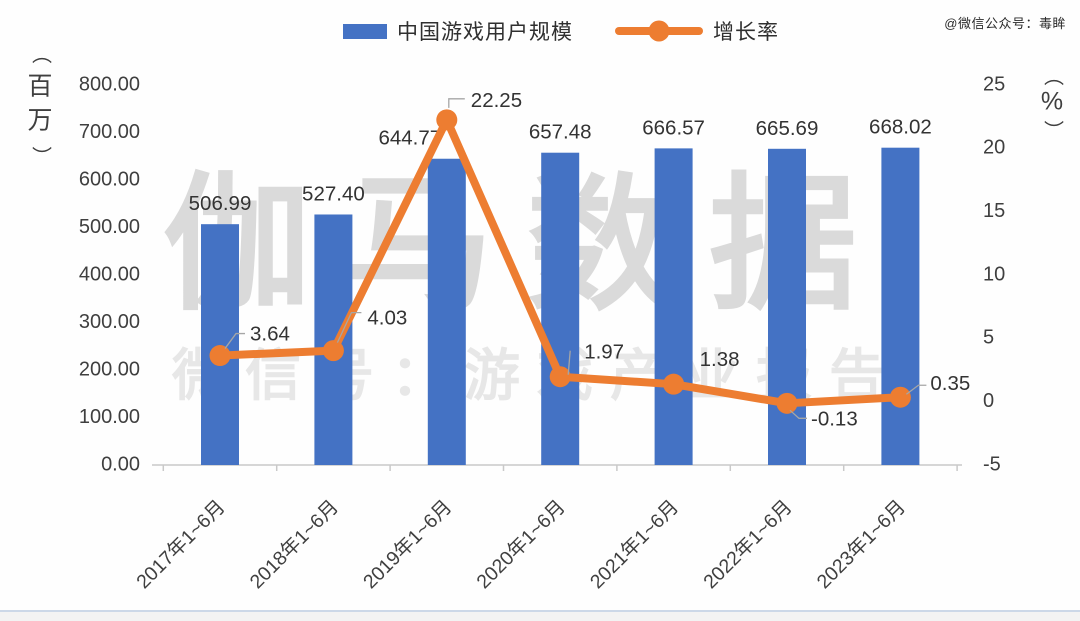 Image resolution: width=1080 pixels, height=621 pixels. What do you see at coordinates (485, 32) in the screenshot?
I see `legend-bar-label: 中国游戏用户规模` at bounding box center [485, 32].